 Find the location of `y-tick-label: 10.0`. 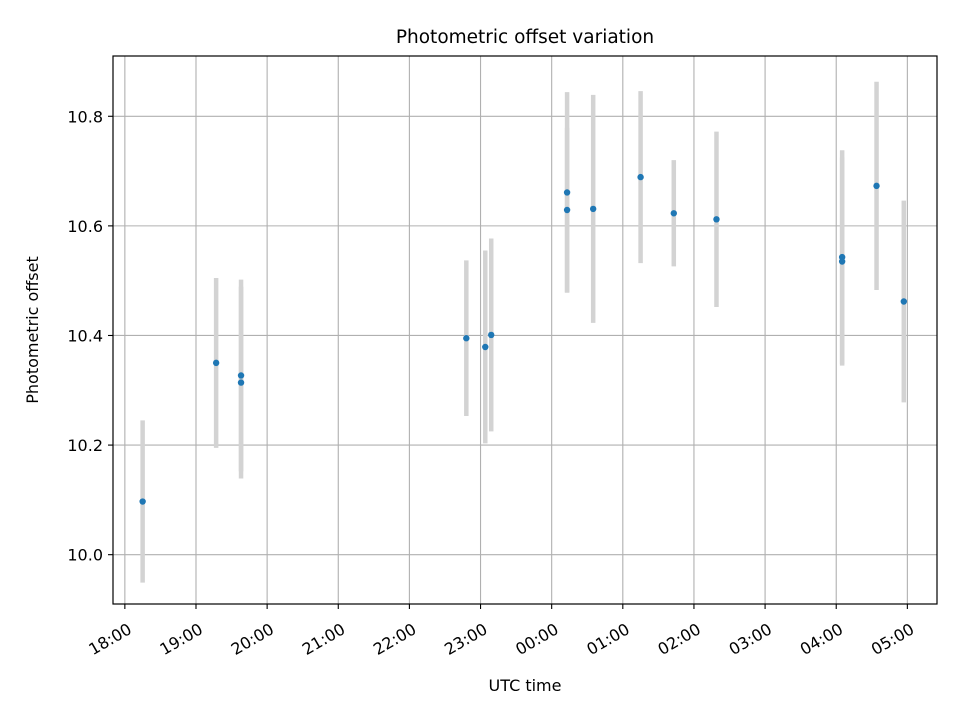

y-tick-label: 10.0 is located at coordinates (85, 555).